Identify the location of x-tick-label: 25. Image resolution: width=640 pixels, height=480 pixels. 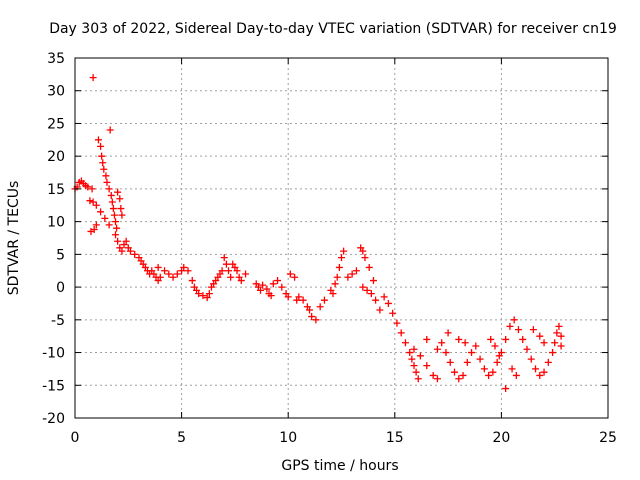
(608, 438).